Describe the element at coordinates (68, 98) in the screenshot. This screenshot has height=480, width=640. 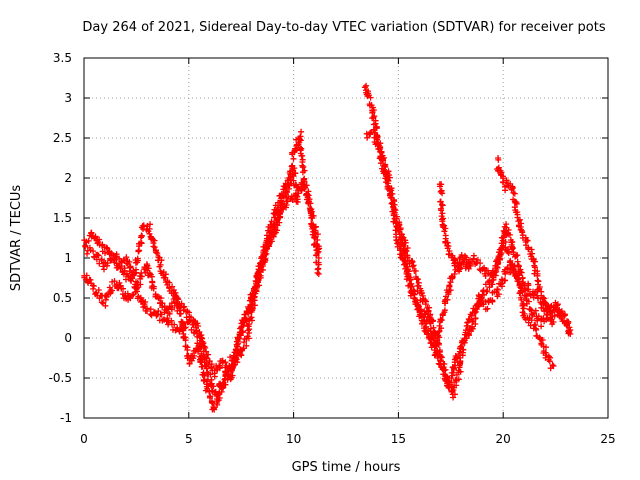
I see `y-tick-label: 3` at that location.